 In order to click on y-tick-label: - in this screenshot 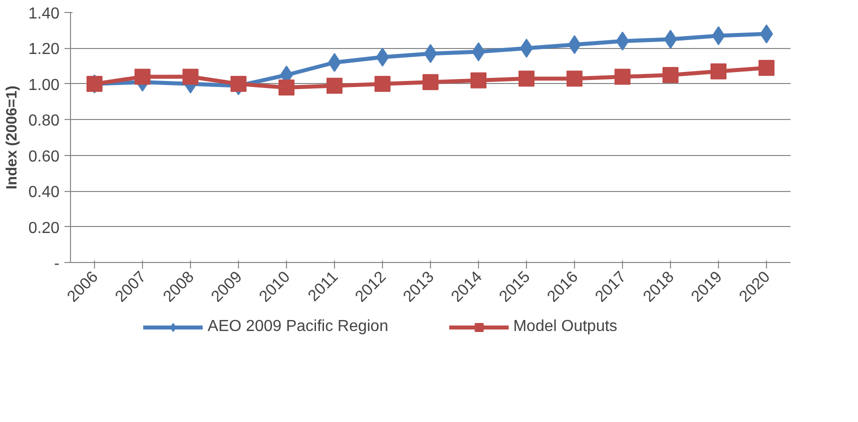, I will do `click(57, 264)`.